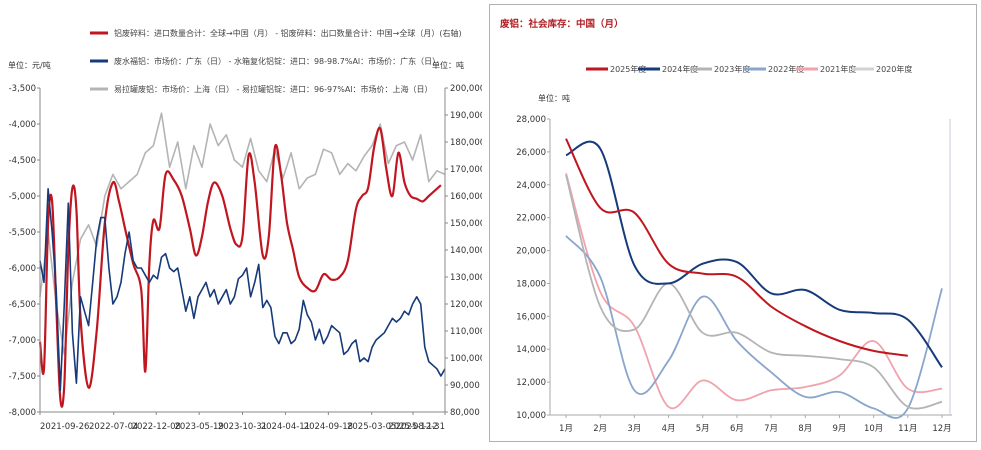 The width and height of the screenshot is (981, 450). What do you see at coordinates (465, 386) in the screenshot?
I see `right-y-tick-label: 90,000` at bounding box center [465, 386].